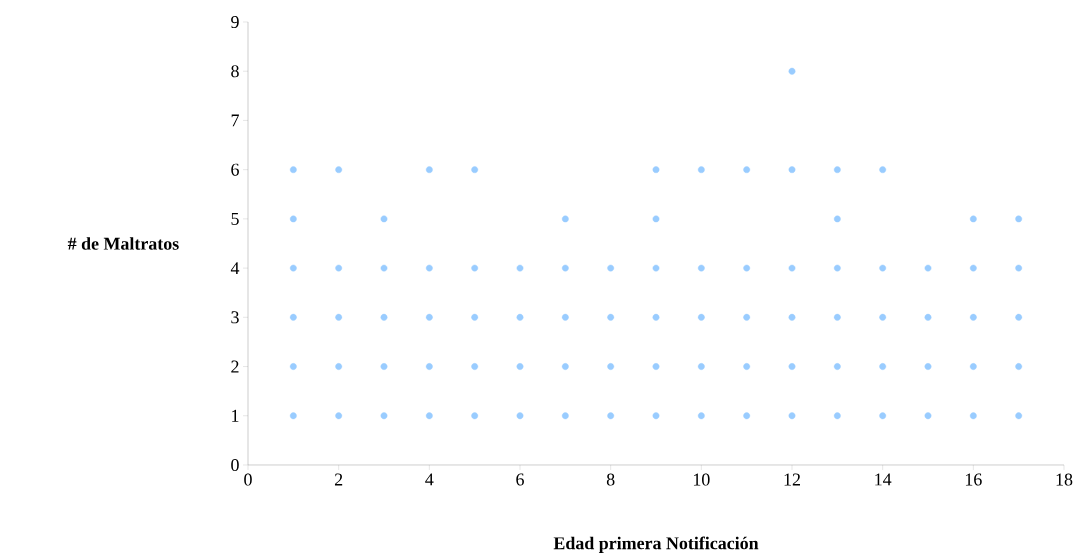  I want to click on y-tick-label: 1, so click(235, 415).